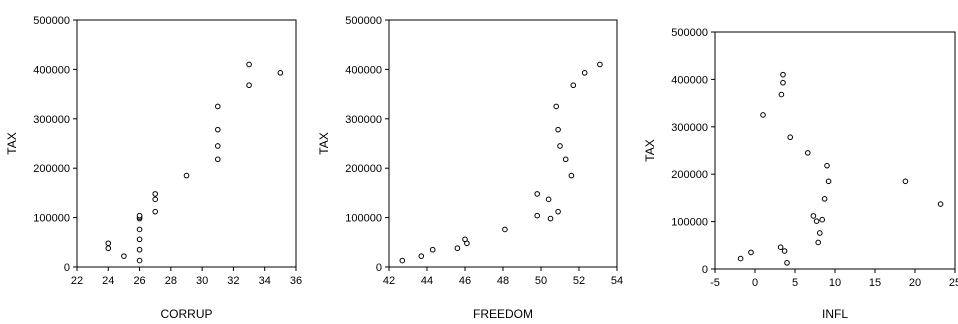 The height and width of the screenshot is (324, 958). I want to click on x-tick-label: 52, so click(579, 281).